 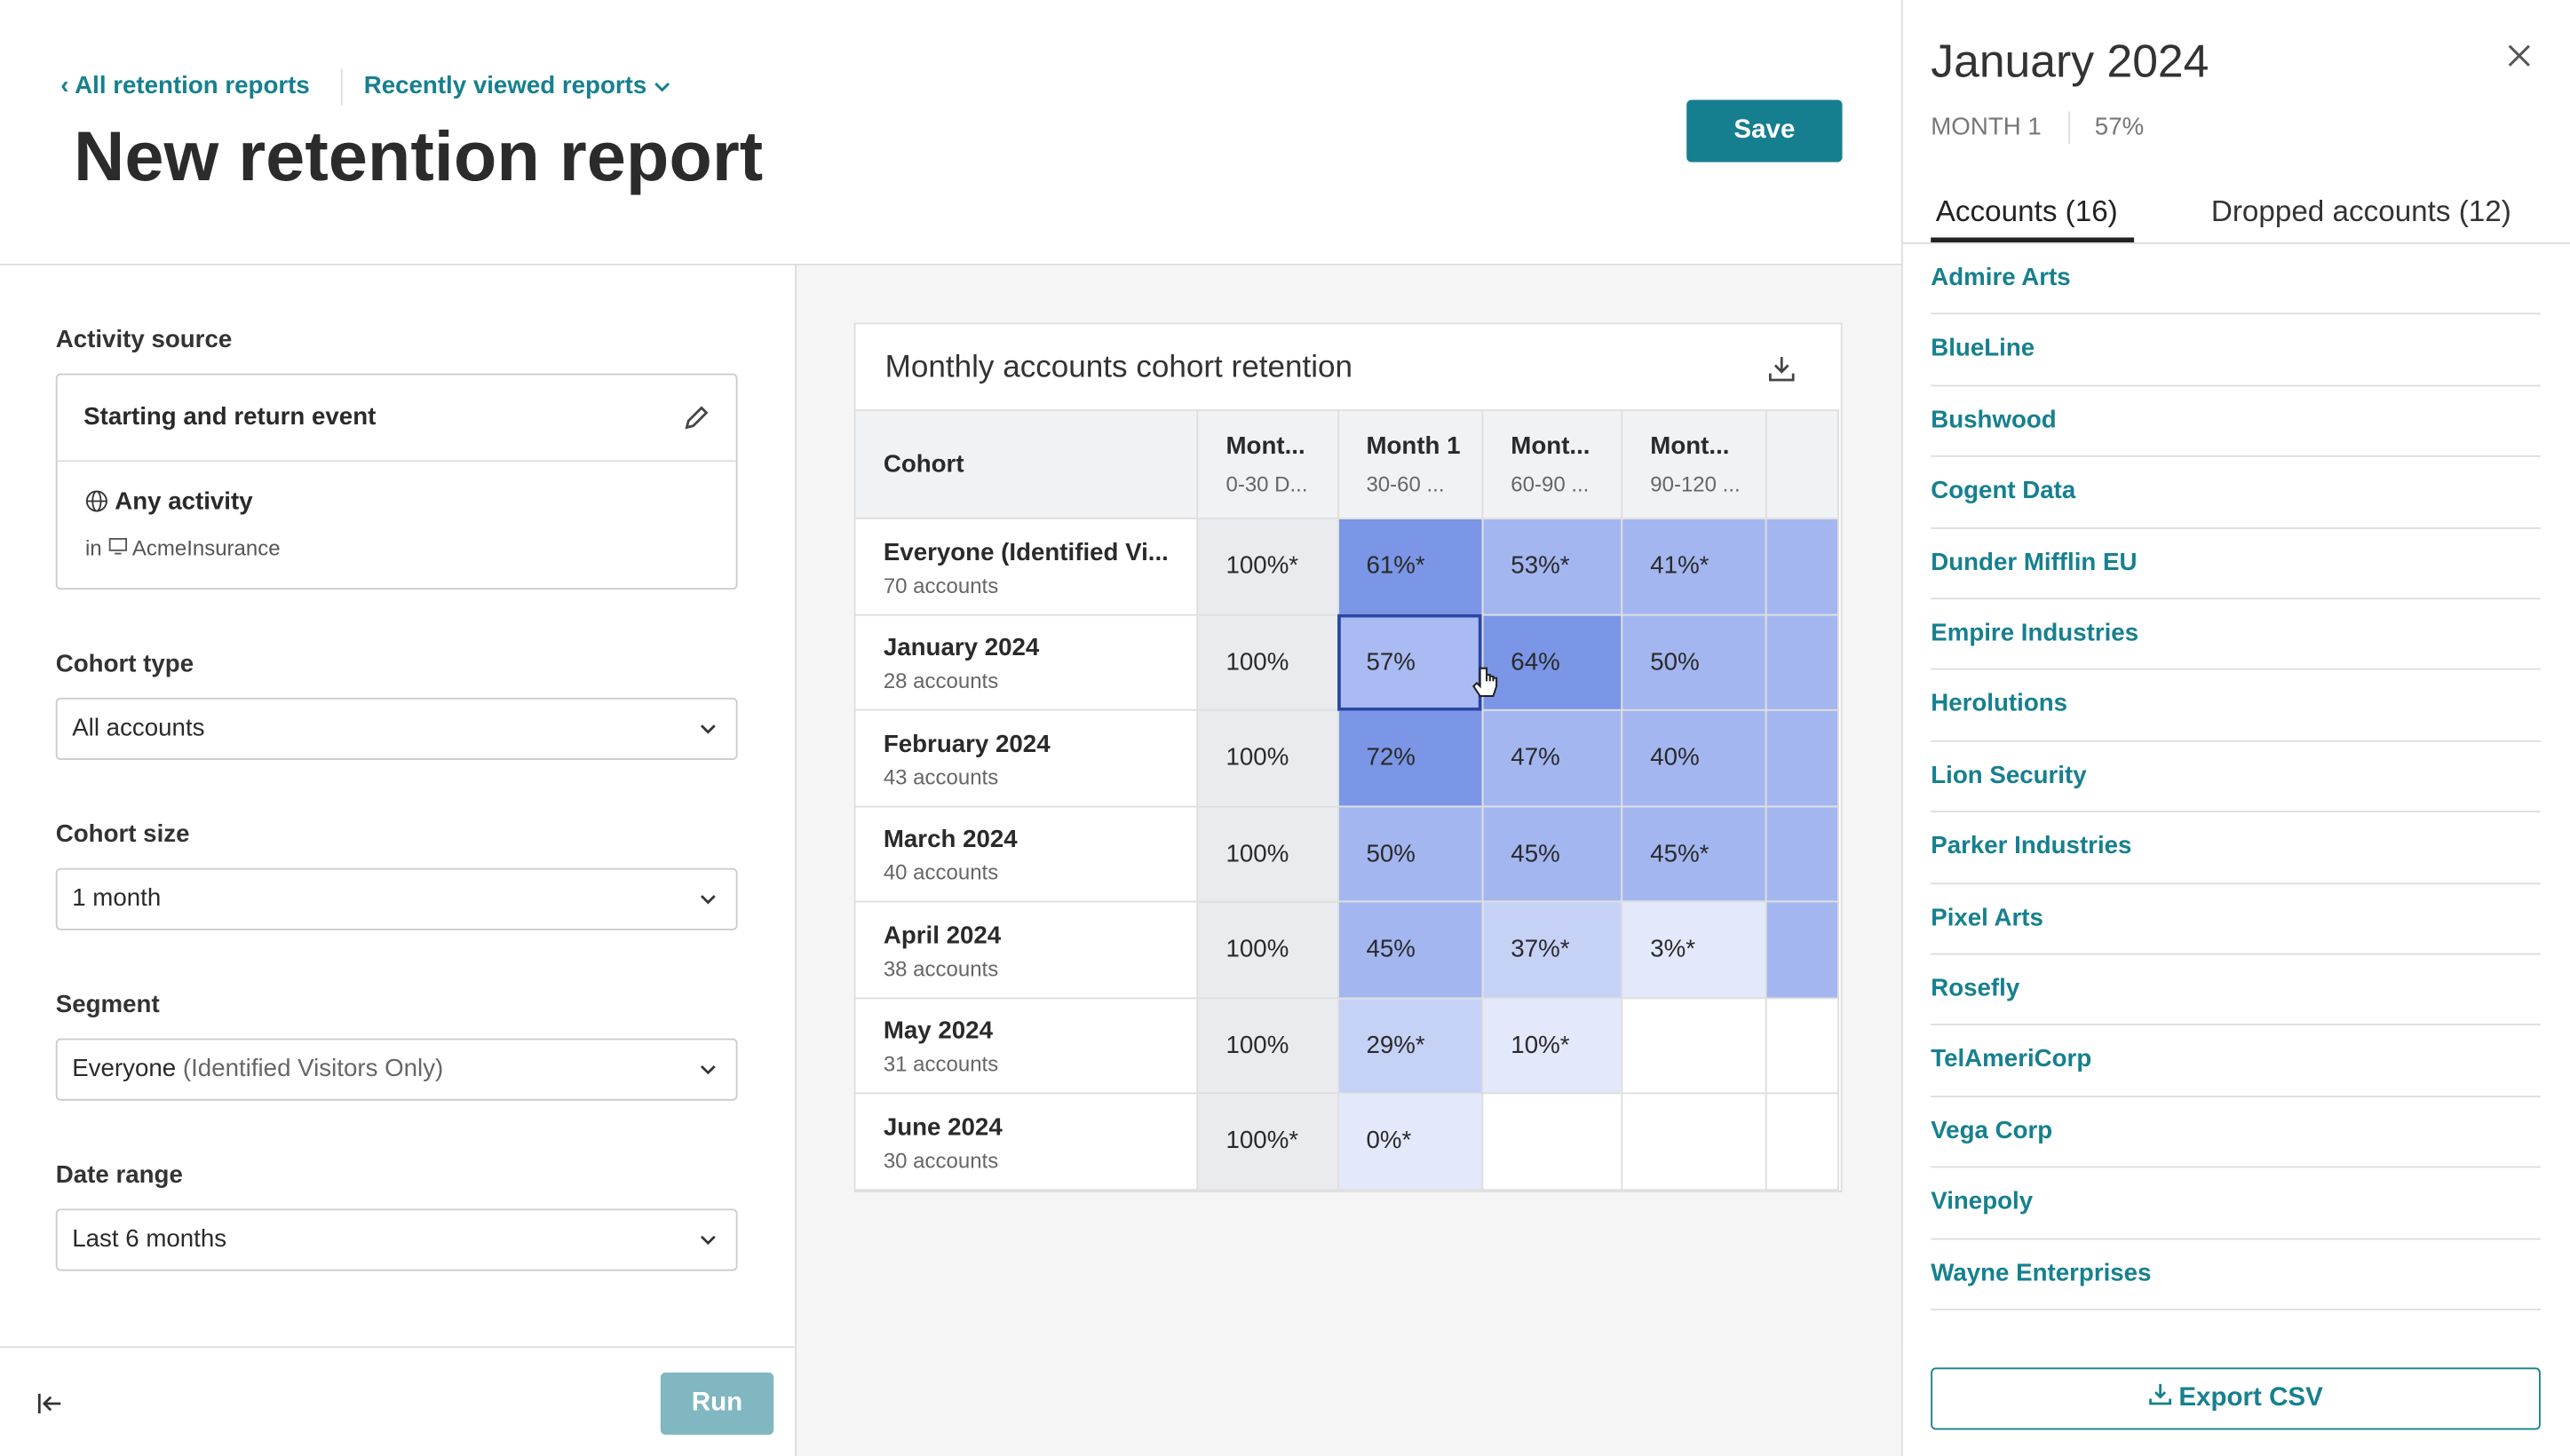 What do you see at coordinates (1410, 662) in the screenshot?
I see `retention-cell: 57%` at bounding box center [1410, 662].